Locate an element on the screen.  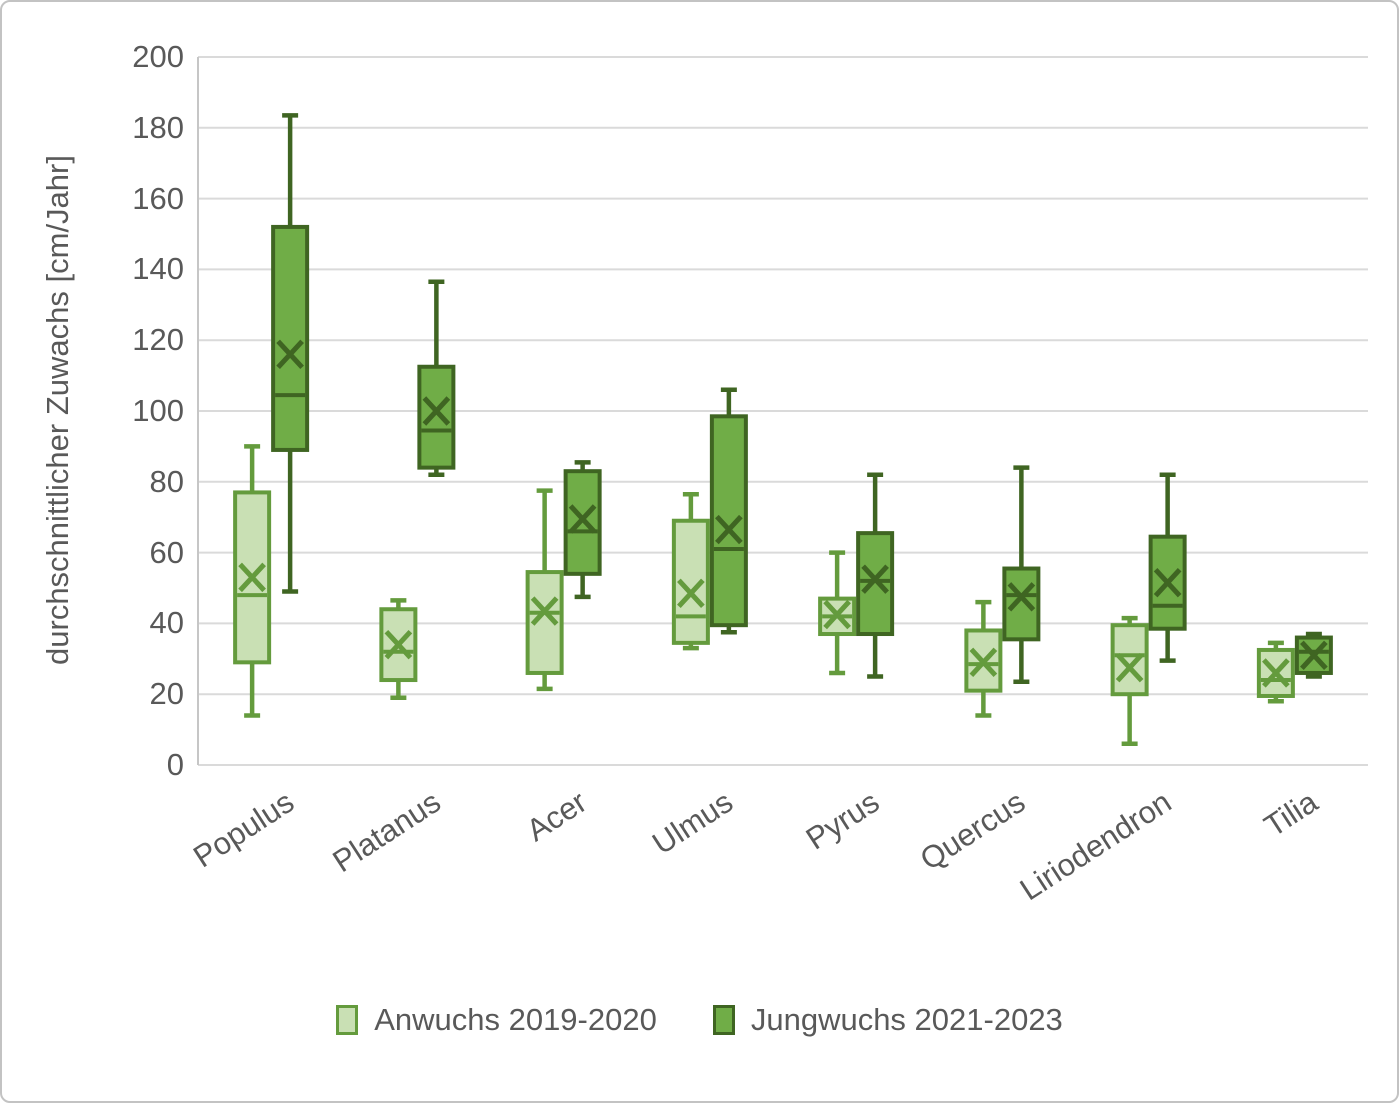
box-platanus is located at coordinates (436, 417).